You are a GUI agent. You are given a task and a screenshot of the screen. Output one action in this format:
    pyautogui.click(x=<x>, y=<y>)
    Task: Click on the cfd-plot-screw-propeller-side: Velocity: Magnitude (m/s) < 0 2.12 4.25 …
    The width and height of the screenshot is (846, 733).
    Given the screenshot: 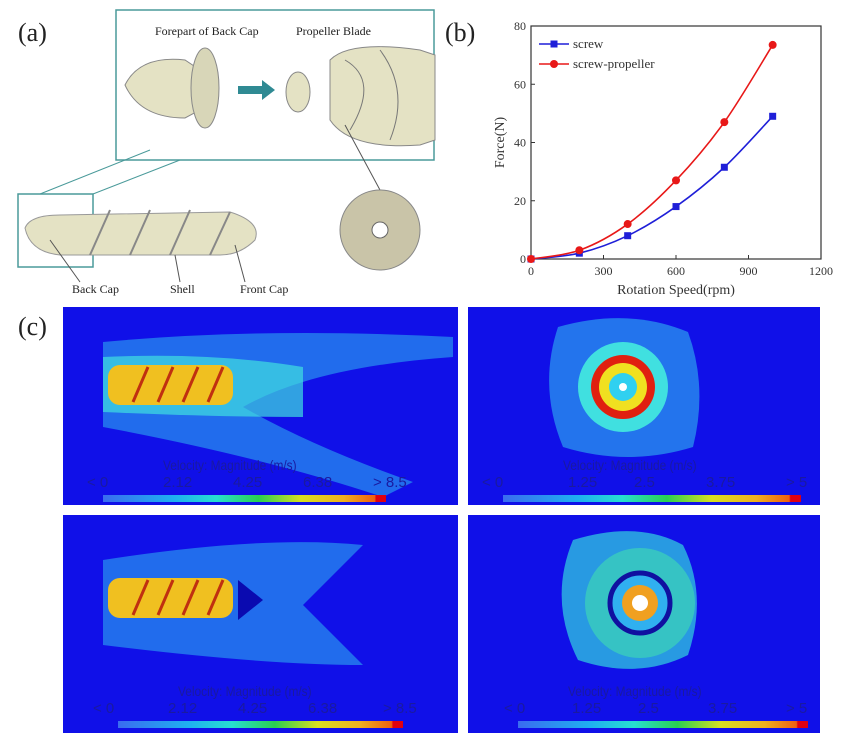 What is the action you would take?
    pyautogui.click(x=260, y=624)
    